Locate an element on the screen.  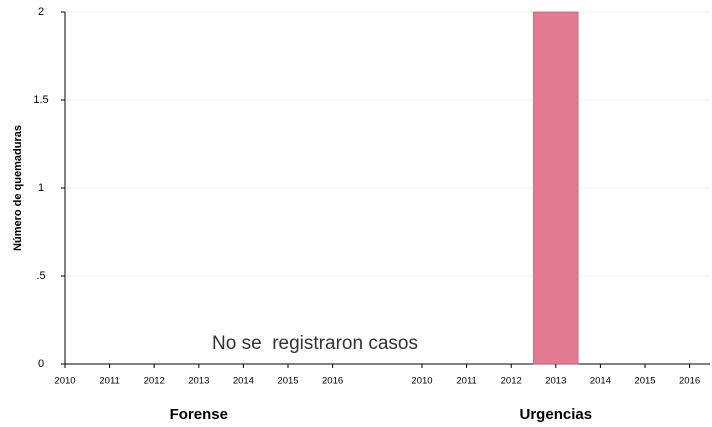
y-tick-label: 1.5 is located at coordinates (40, 100).